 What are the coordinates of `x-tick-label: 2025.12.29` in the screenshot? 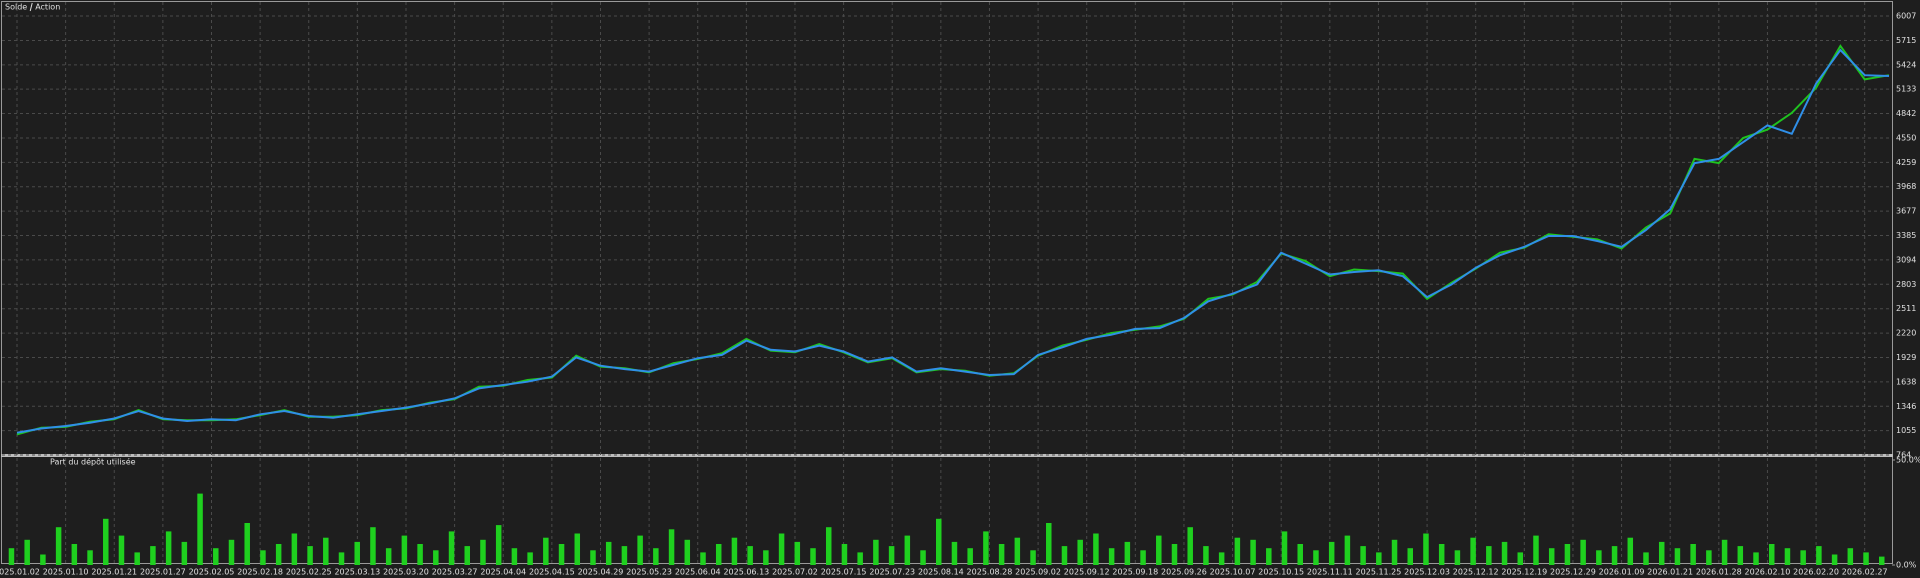 It's located at (1573, 572).